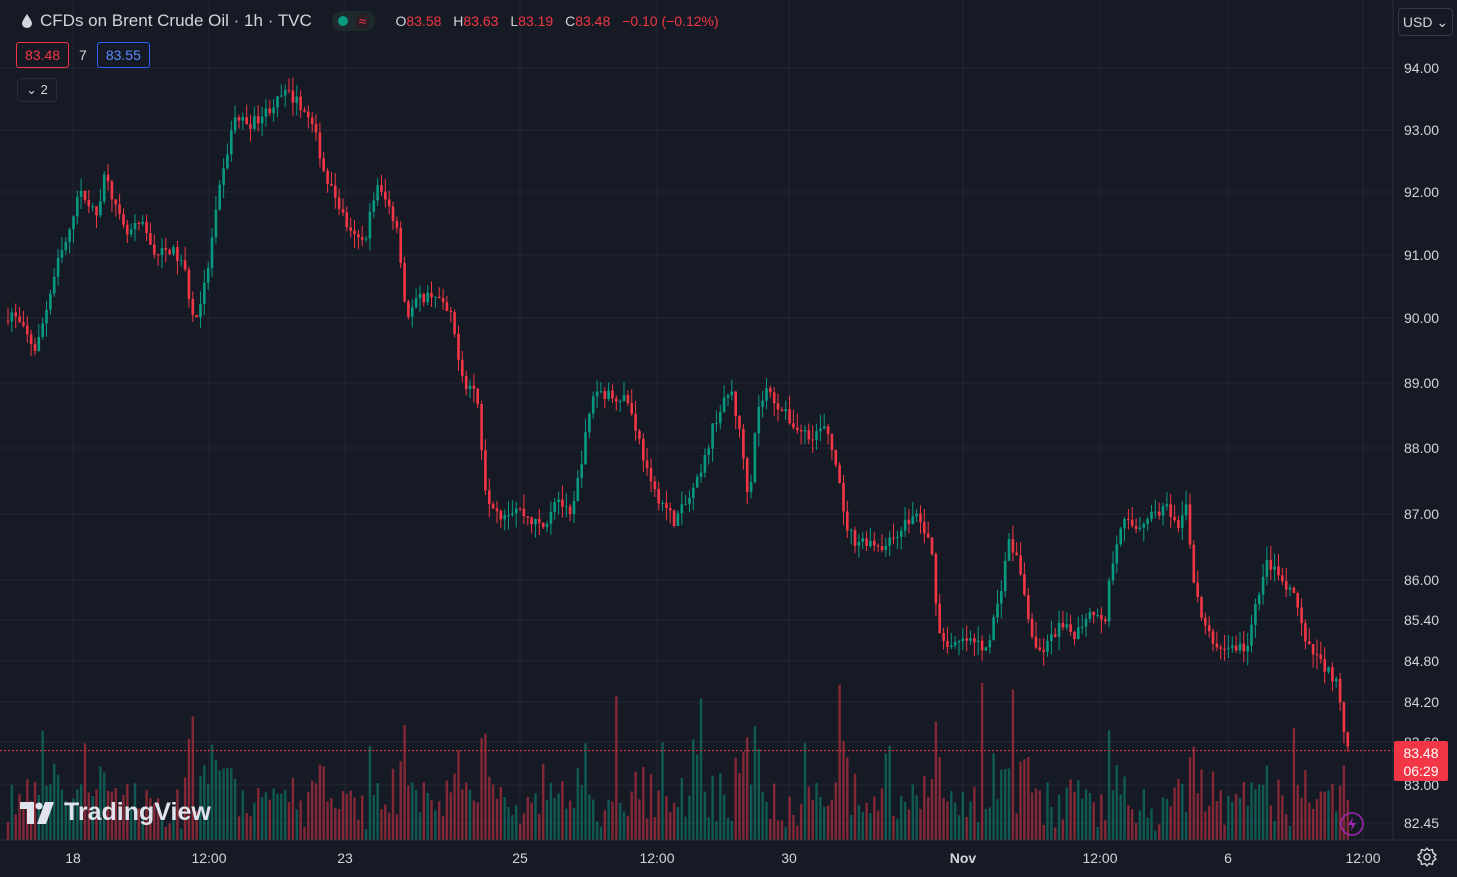 This screenshot has width=1457, height=877. Describe the element at coordinates (362, 21) in the screenshot. I see `data-problem-icon: ≈` at that location.